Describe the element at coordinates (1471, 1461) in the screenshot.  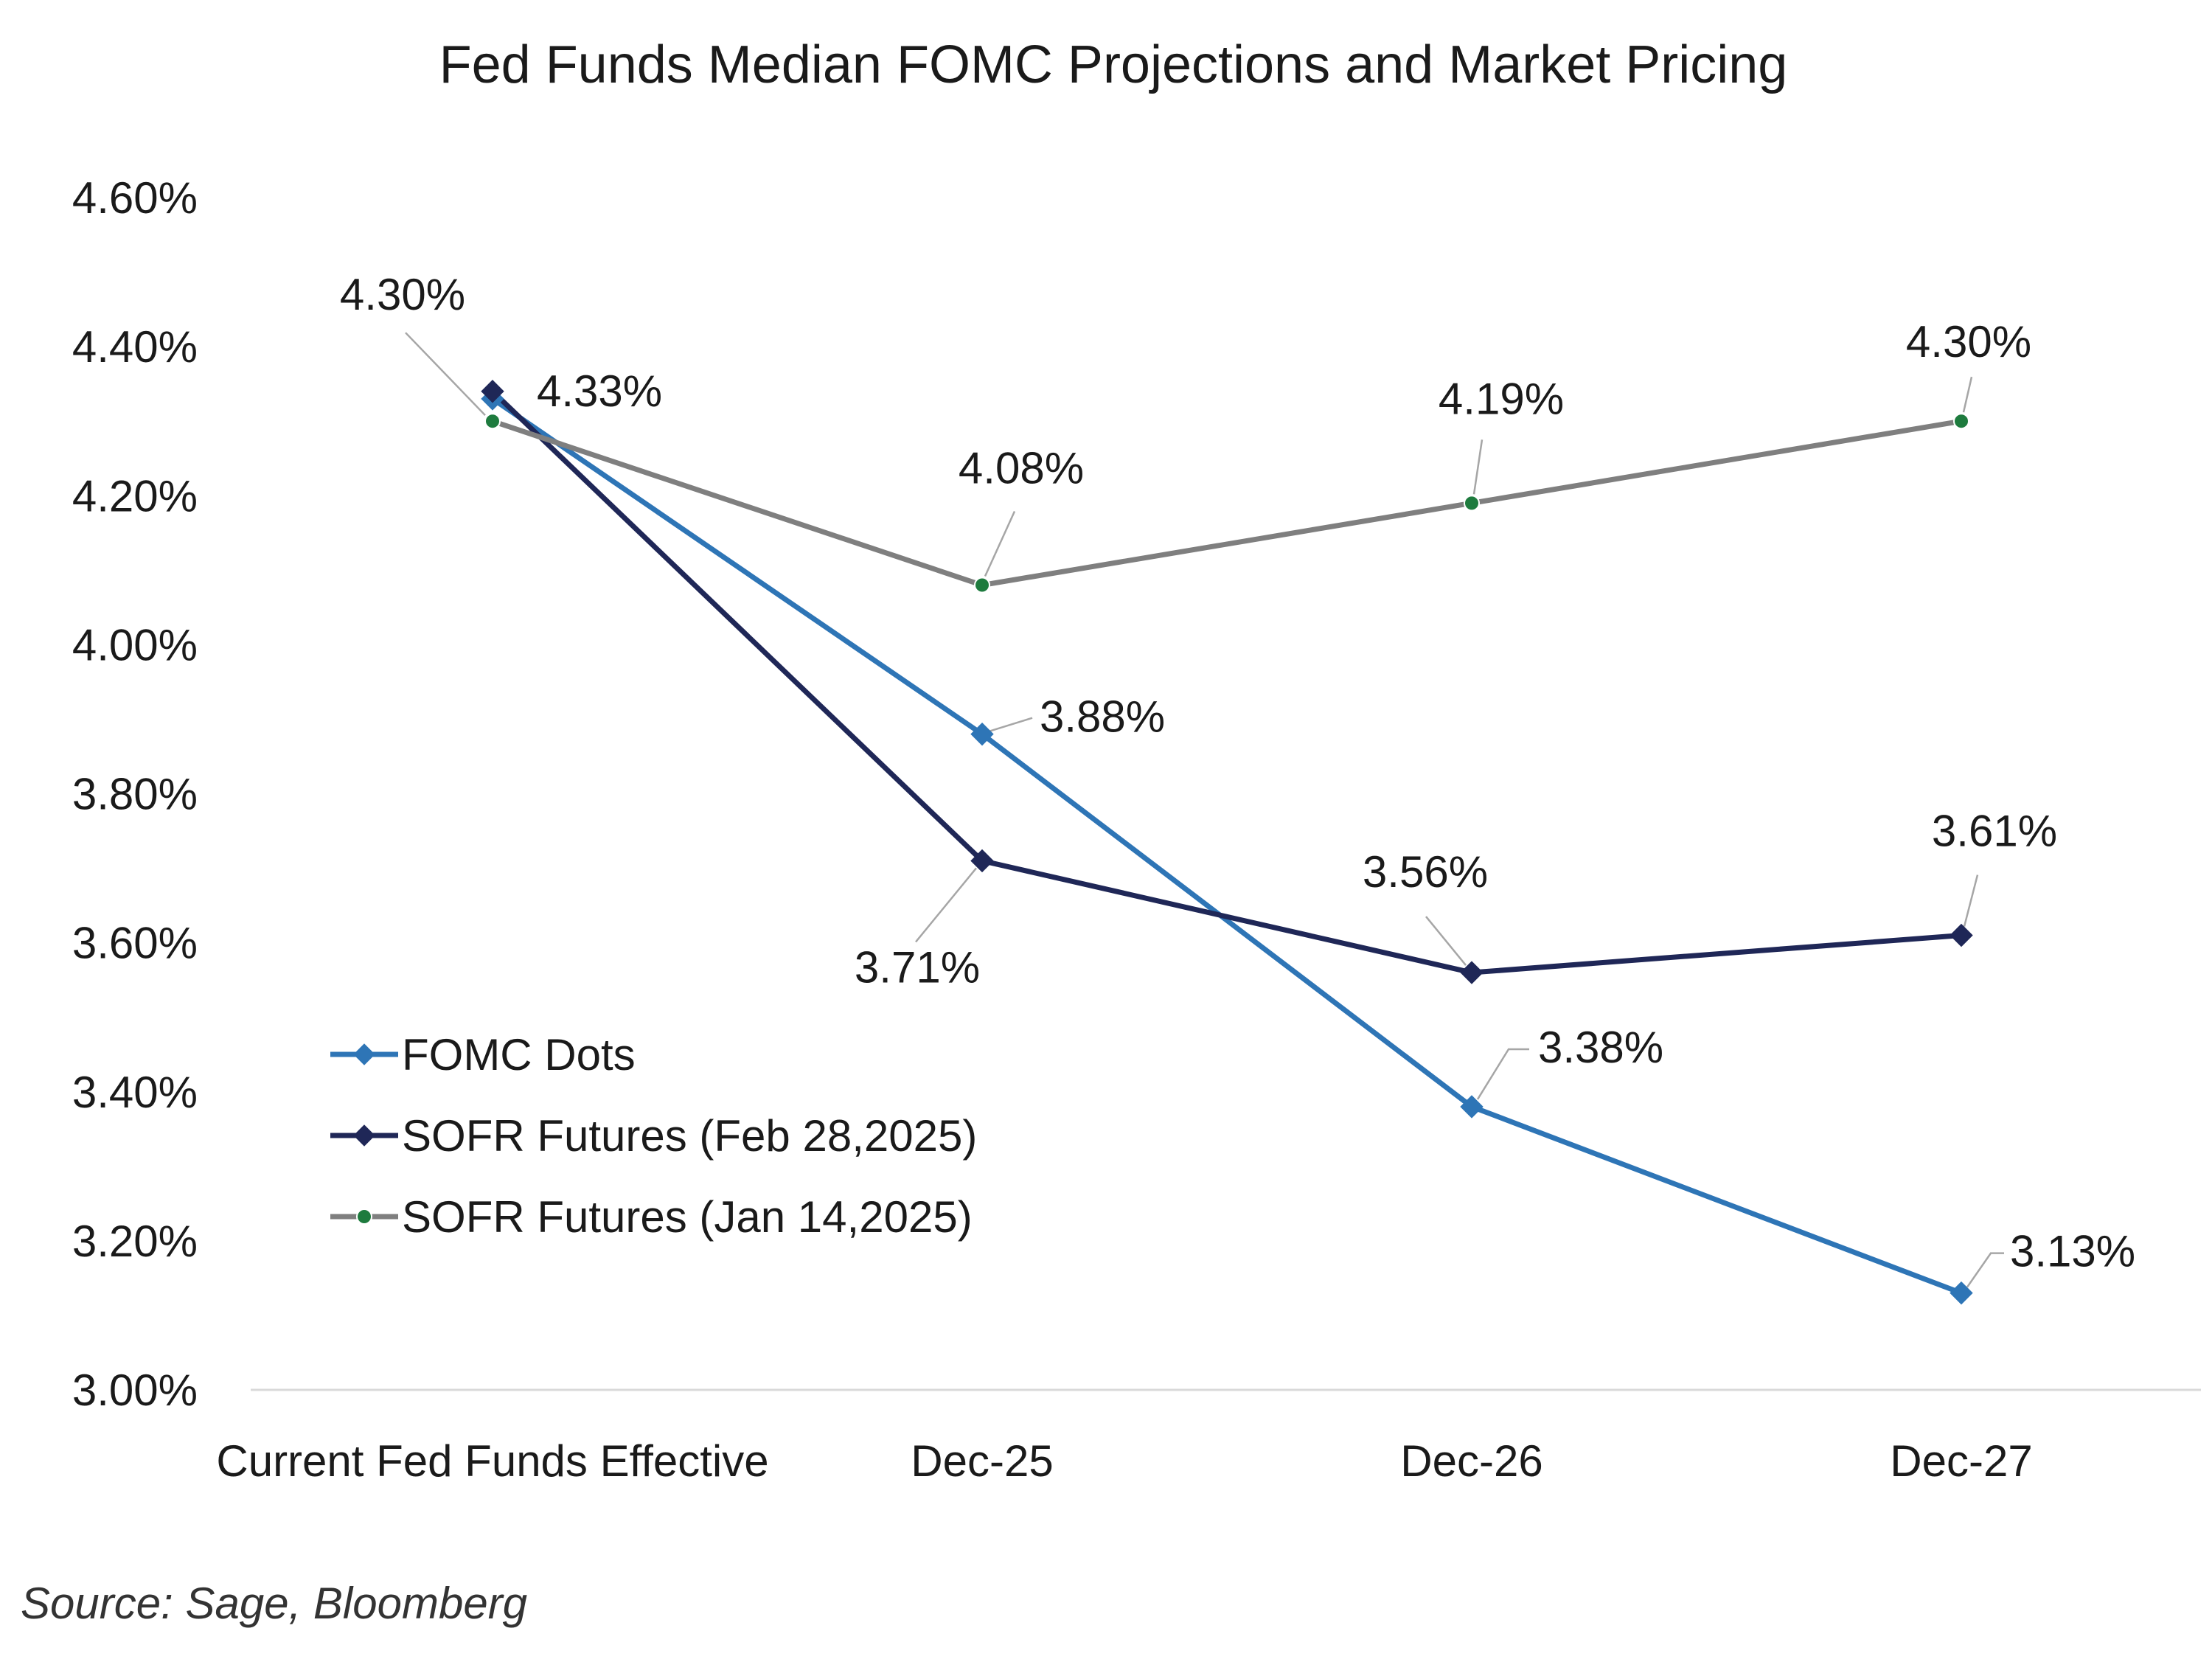
I see `x-tick-label: Dec-26` at that location.